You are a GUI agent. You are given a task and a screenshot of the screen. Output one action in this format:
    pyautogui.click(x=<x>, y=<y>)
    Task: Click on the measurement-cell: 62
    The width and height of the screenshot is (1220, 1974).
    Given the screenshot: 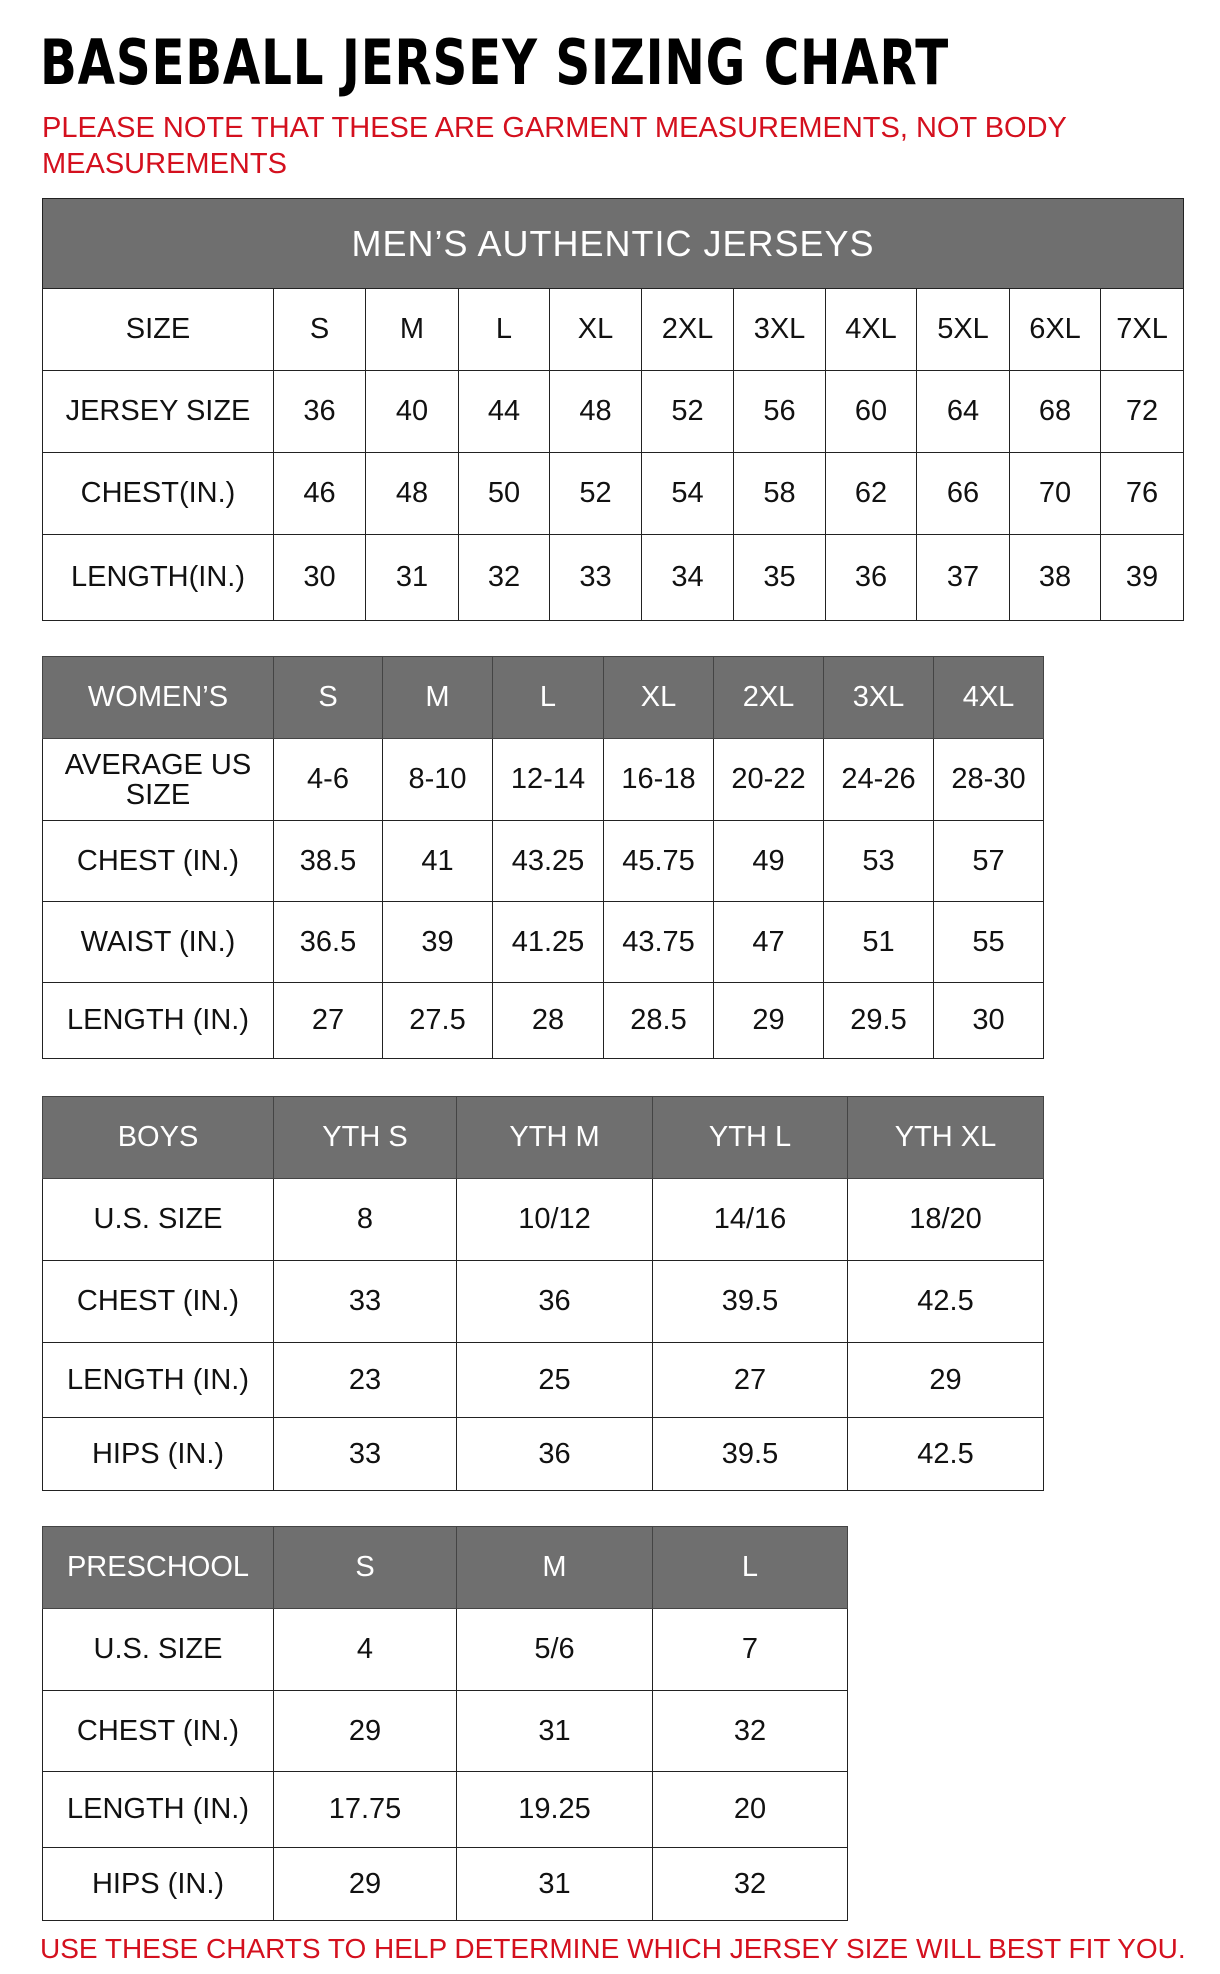 What is the action you would take?
    pyautogui.click(x=871, y=493)
    